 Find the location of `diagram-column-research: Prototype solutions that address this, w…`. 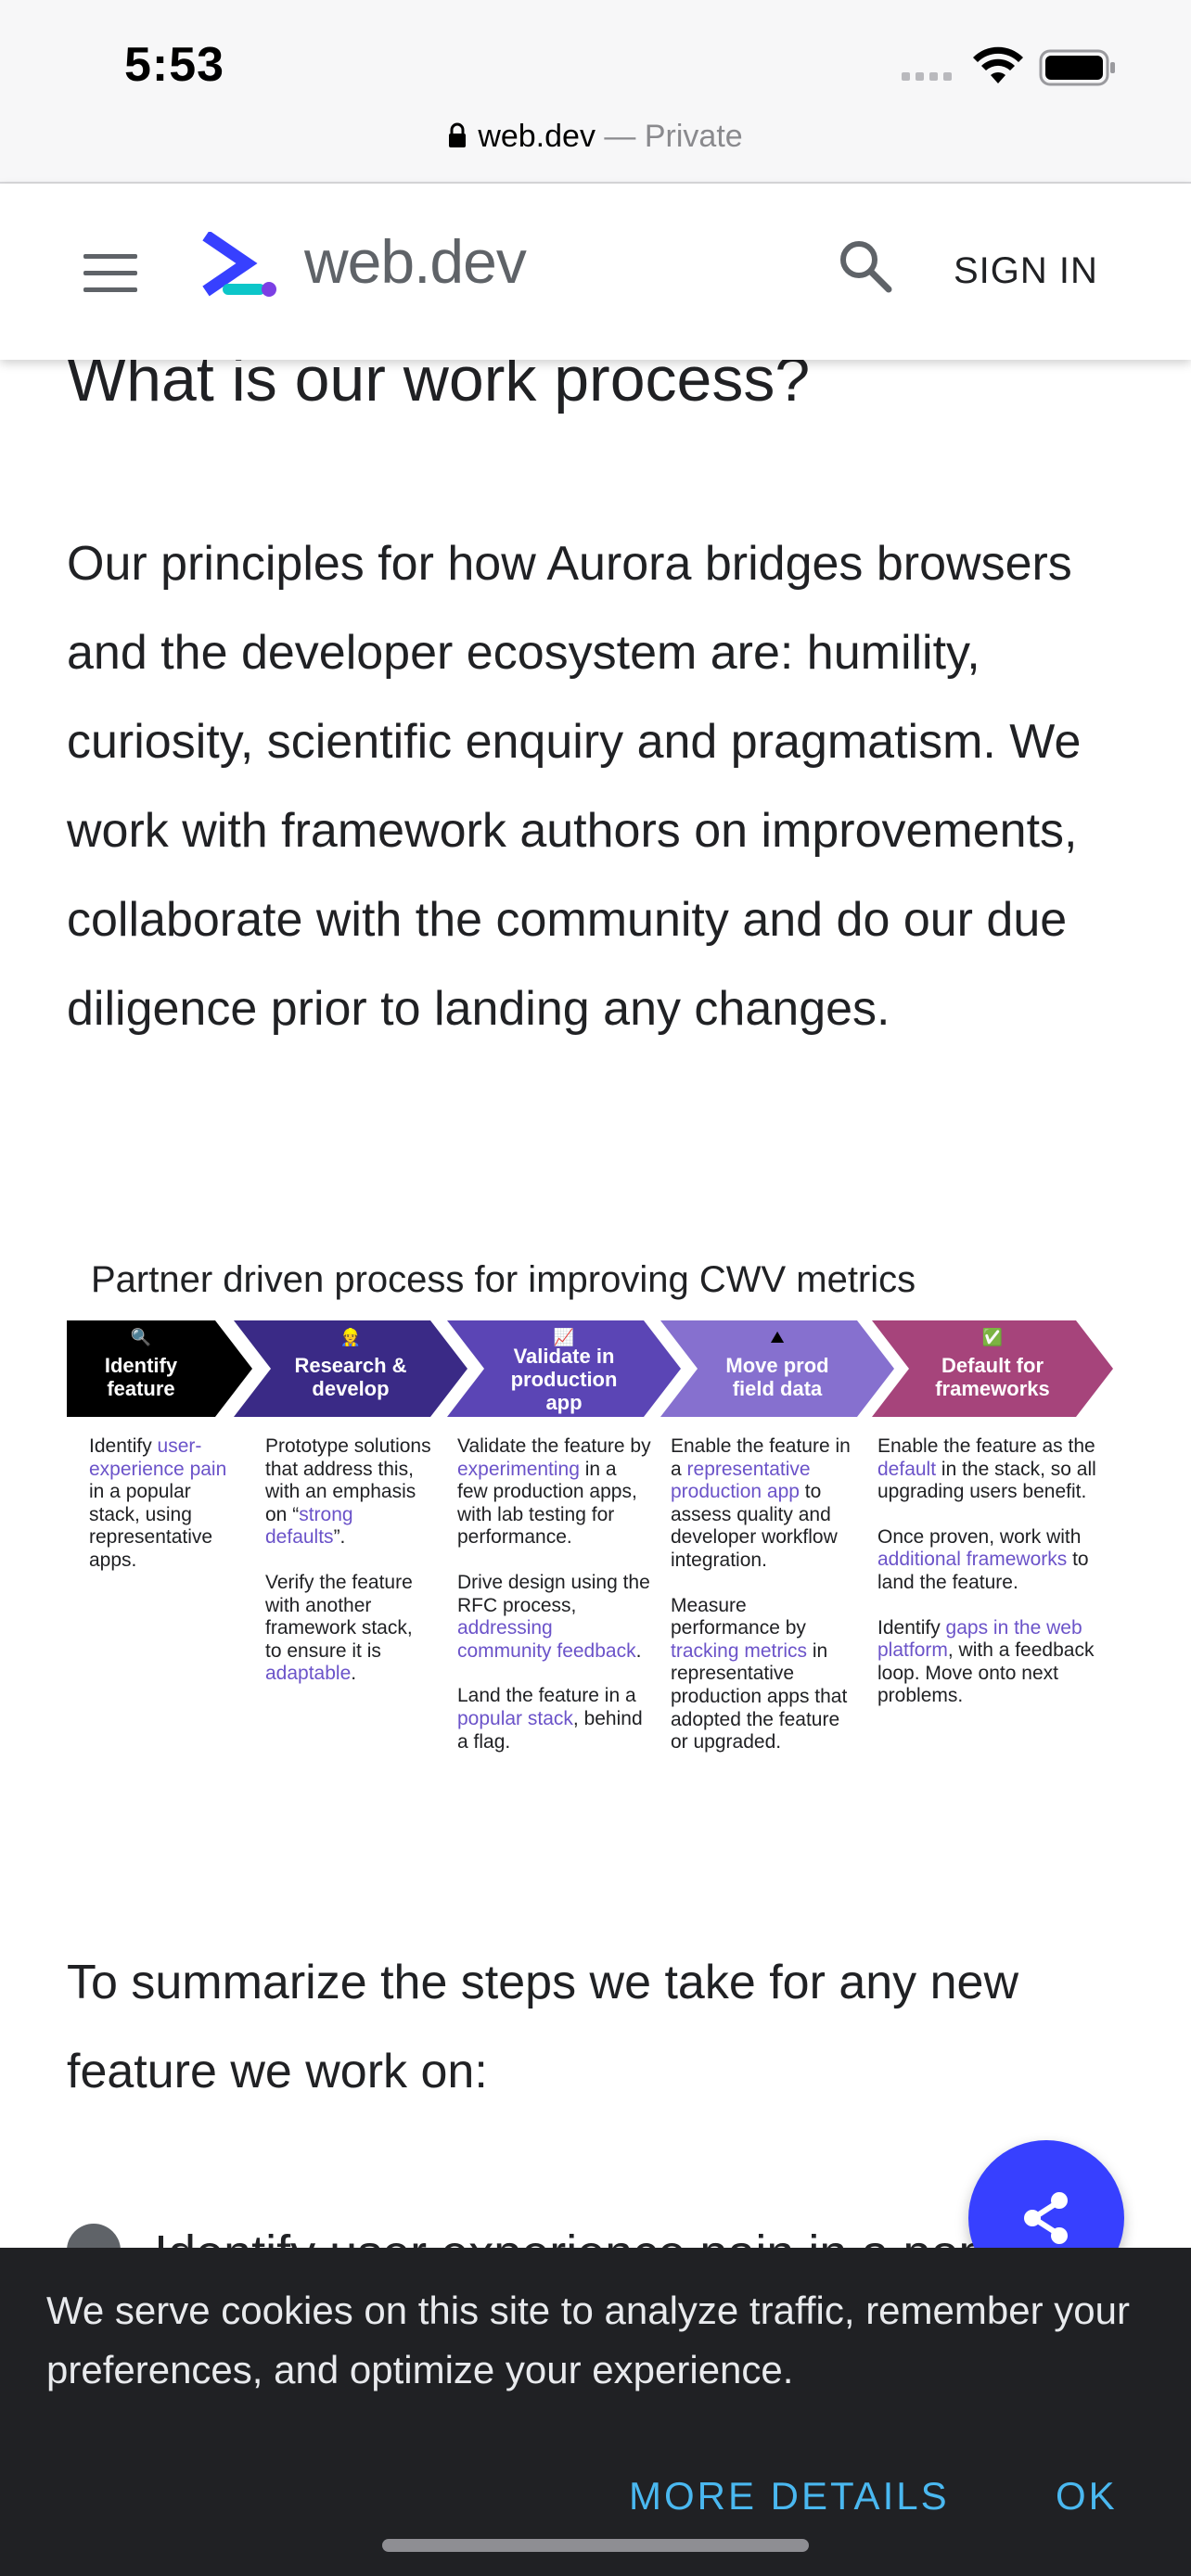

diagram-column-research: Prototype solutions that address this, w… is located at coordinates (348, 1560).